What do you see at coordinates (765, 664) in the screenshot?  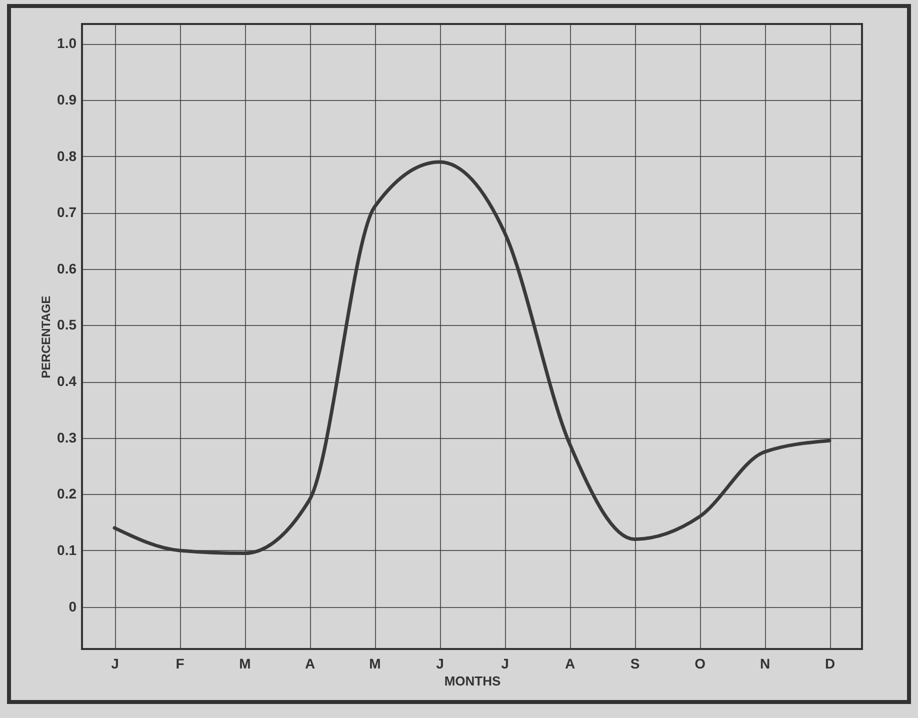 I see `x-tick-label: N` at bounding box center [765, 664].